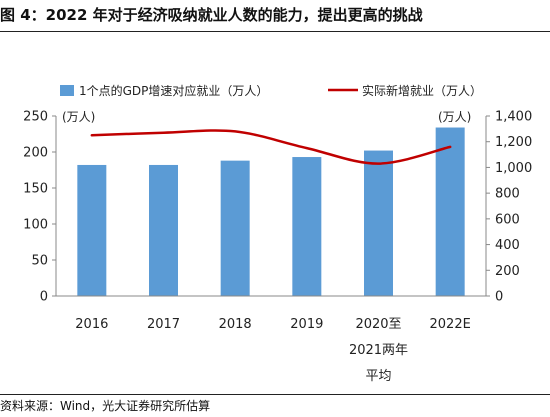  I want to click on right-axis-tick-label: 800, so click(507, 194).